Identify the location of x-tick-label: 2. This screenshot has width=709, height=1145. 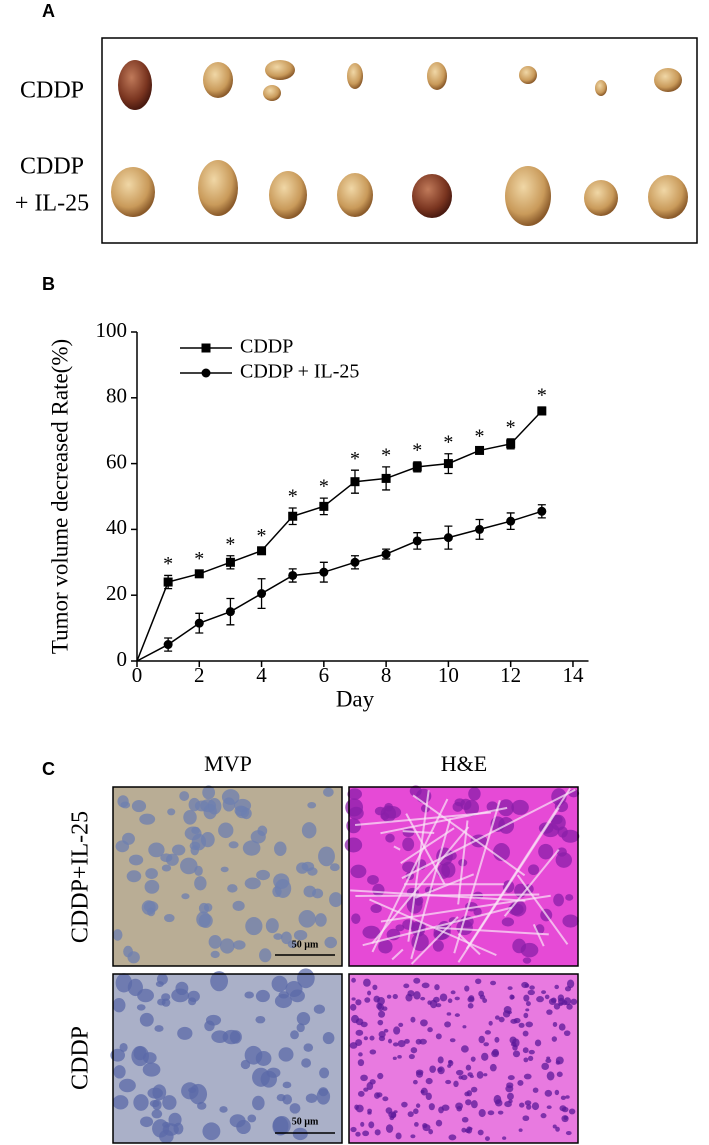
(199, 675).